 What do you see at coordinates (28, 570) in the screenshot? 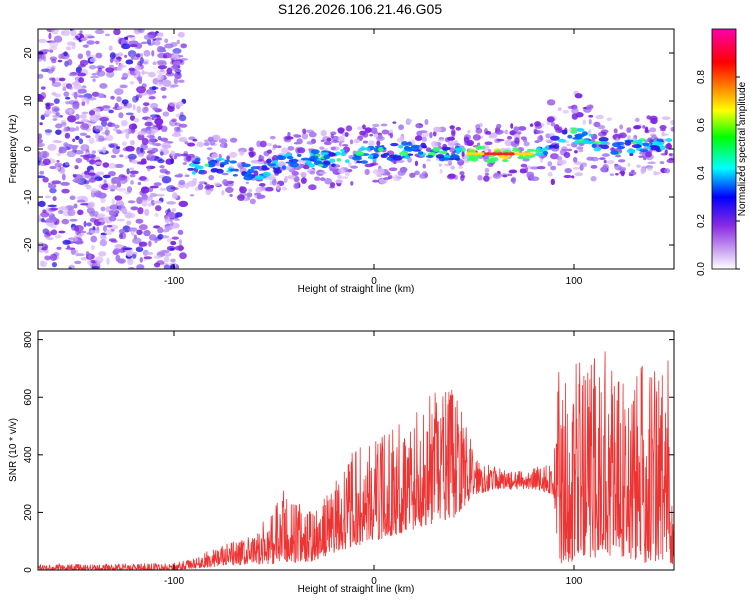
I see `snr-y-tick-label: 0` at bounding box center [28, 570].